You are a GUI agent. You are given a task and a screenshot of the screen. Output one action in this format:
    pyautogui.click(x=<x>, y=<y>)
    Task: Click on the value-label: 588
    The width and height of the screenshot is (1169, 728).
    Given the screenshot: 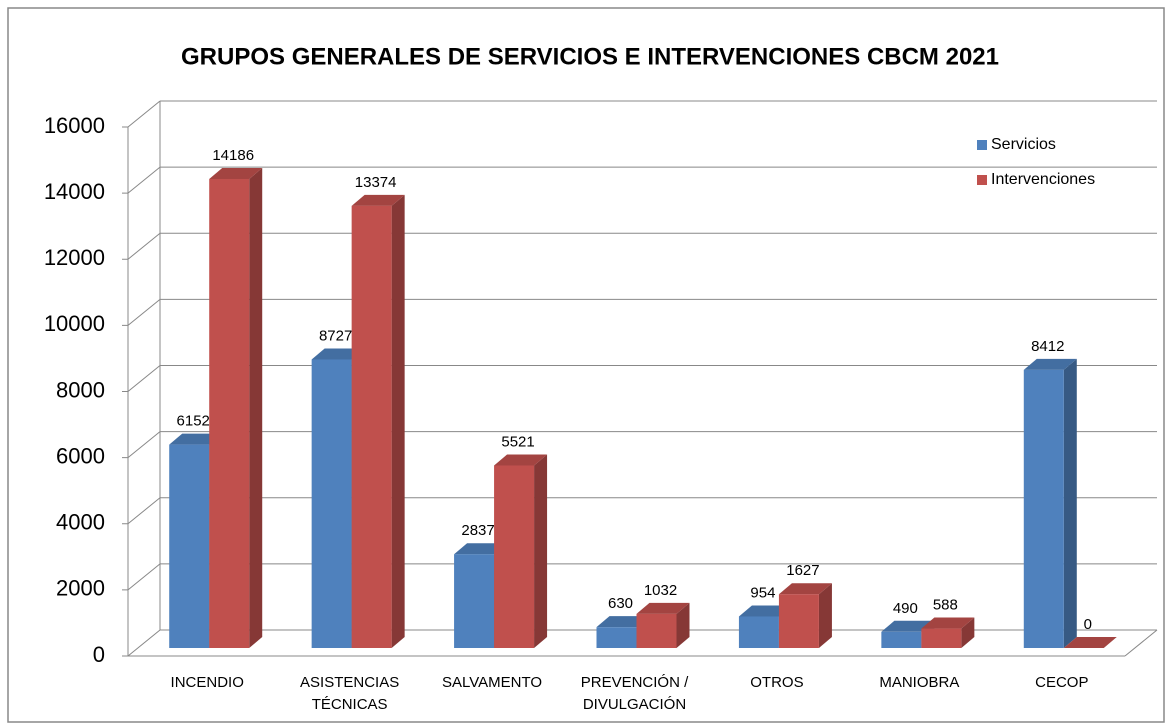 What is the action you would take?
    pyautogui.click(x=945, y=605)
    